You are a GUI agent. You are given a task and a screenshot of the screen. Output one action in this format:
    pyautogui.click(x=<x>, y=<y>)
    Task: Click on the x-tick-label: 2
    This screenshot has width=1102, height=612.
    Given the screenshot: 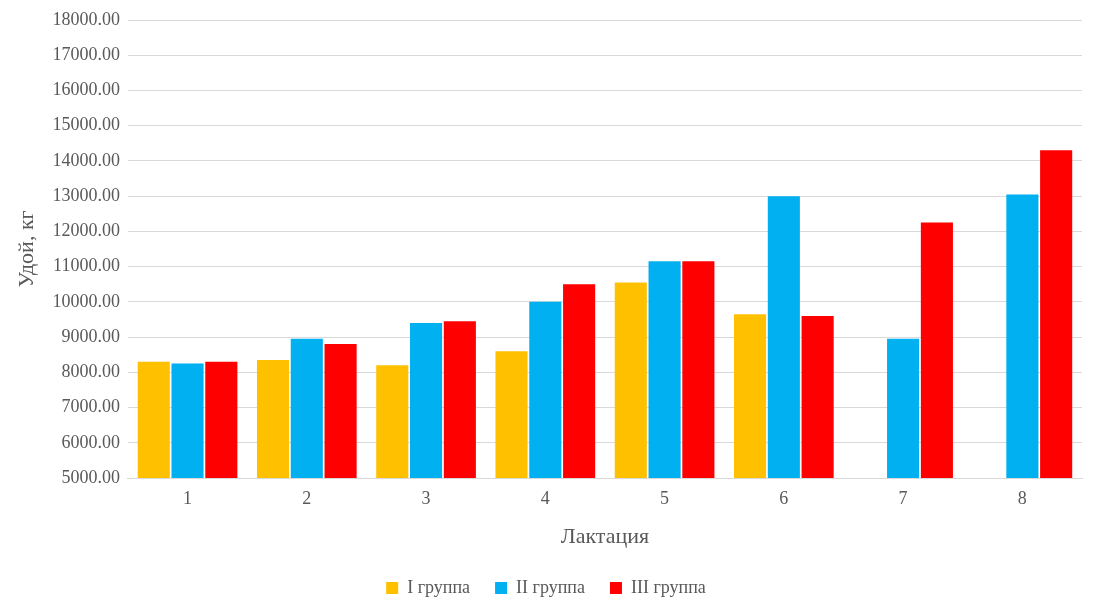 What is the action you would take?
    pyautogui.click(x=307, y=497)
    